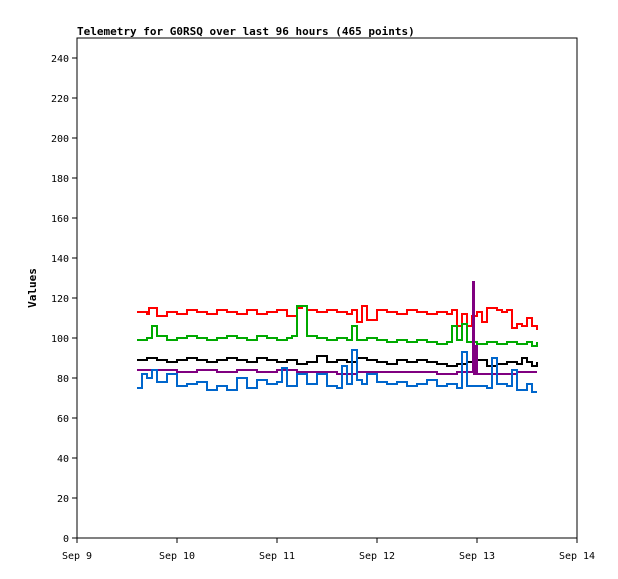  Describe the element at coordinates (177, 556) in the screenshot. I see `x-tick-label: Sep 10` at that location.